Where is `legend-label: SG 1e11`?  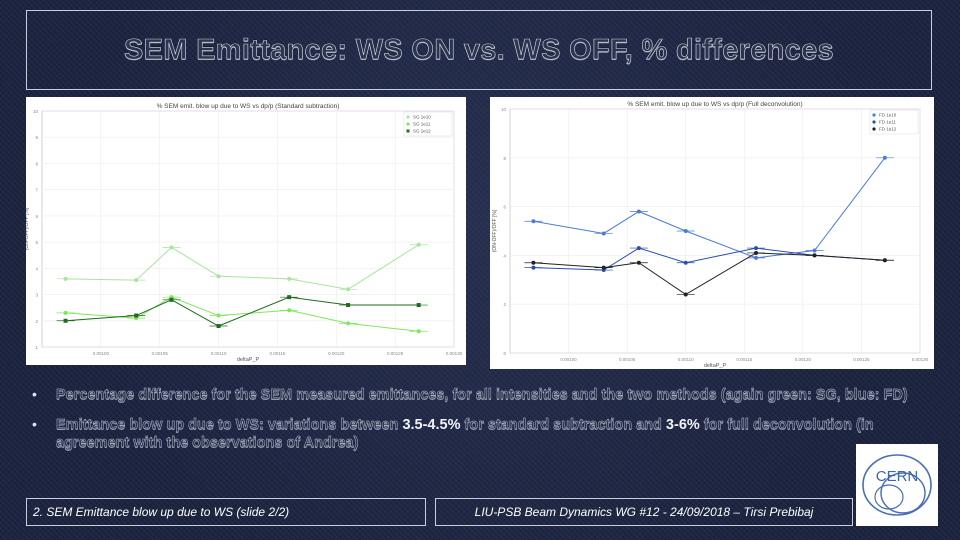 legend-label: SG 1e11 is located at coordinates (422, 124).